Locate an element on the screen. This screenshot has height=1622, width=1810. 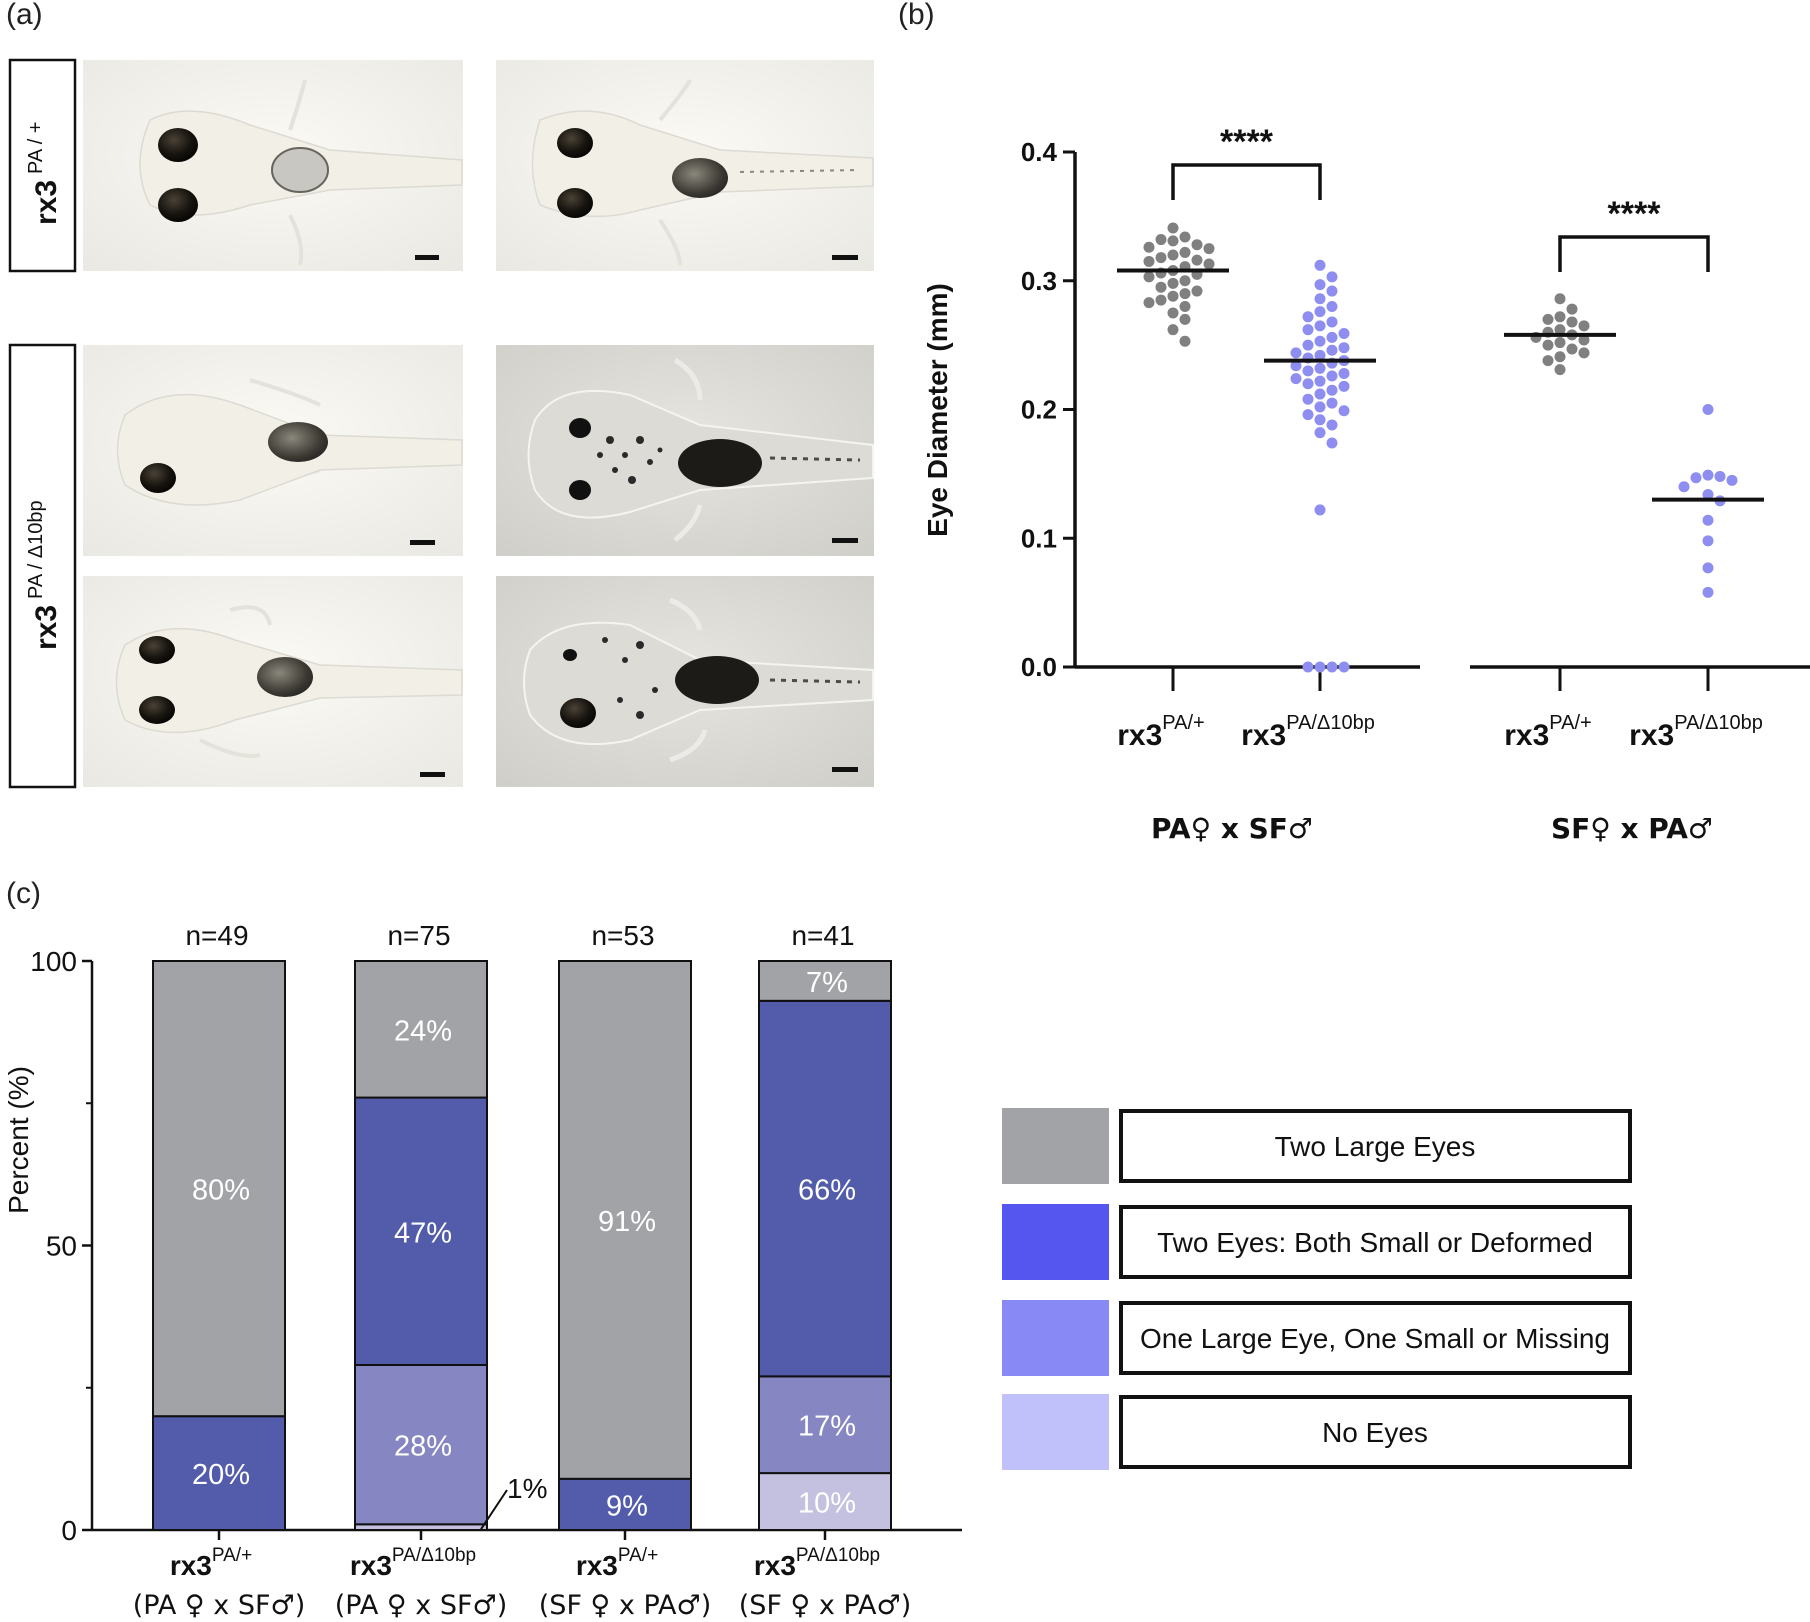
y-axis-label: Eye Diameter (mm) is located at coordinates (937, 410).